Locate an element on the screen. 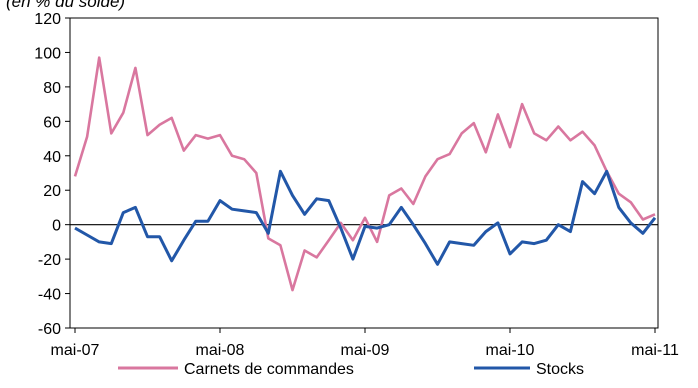 This screenshot has height=388, width=698. chart-subtitle: (en % du solde) is located at coordinates (66, 5).